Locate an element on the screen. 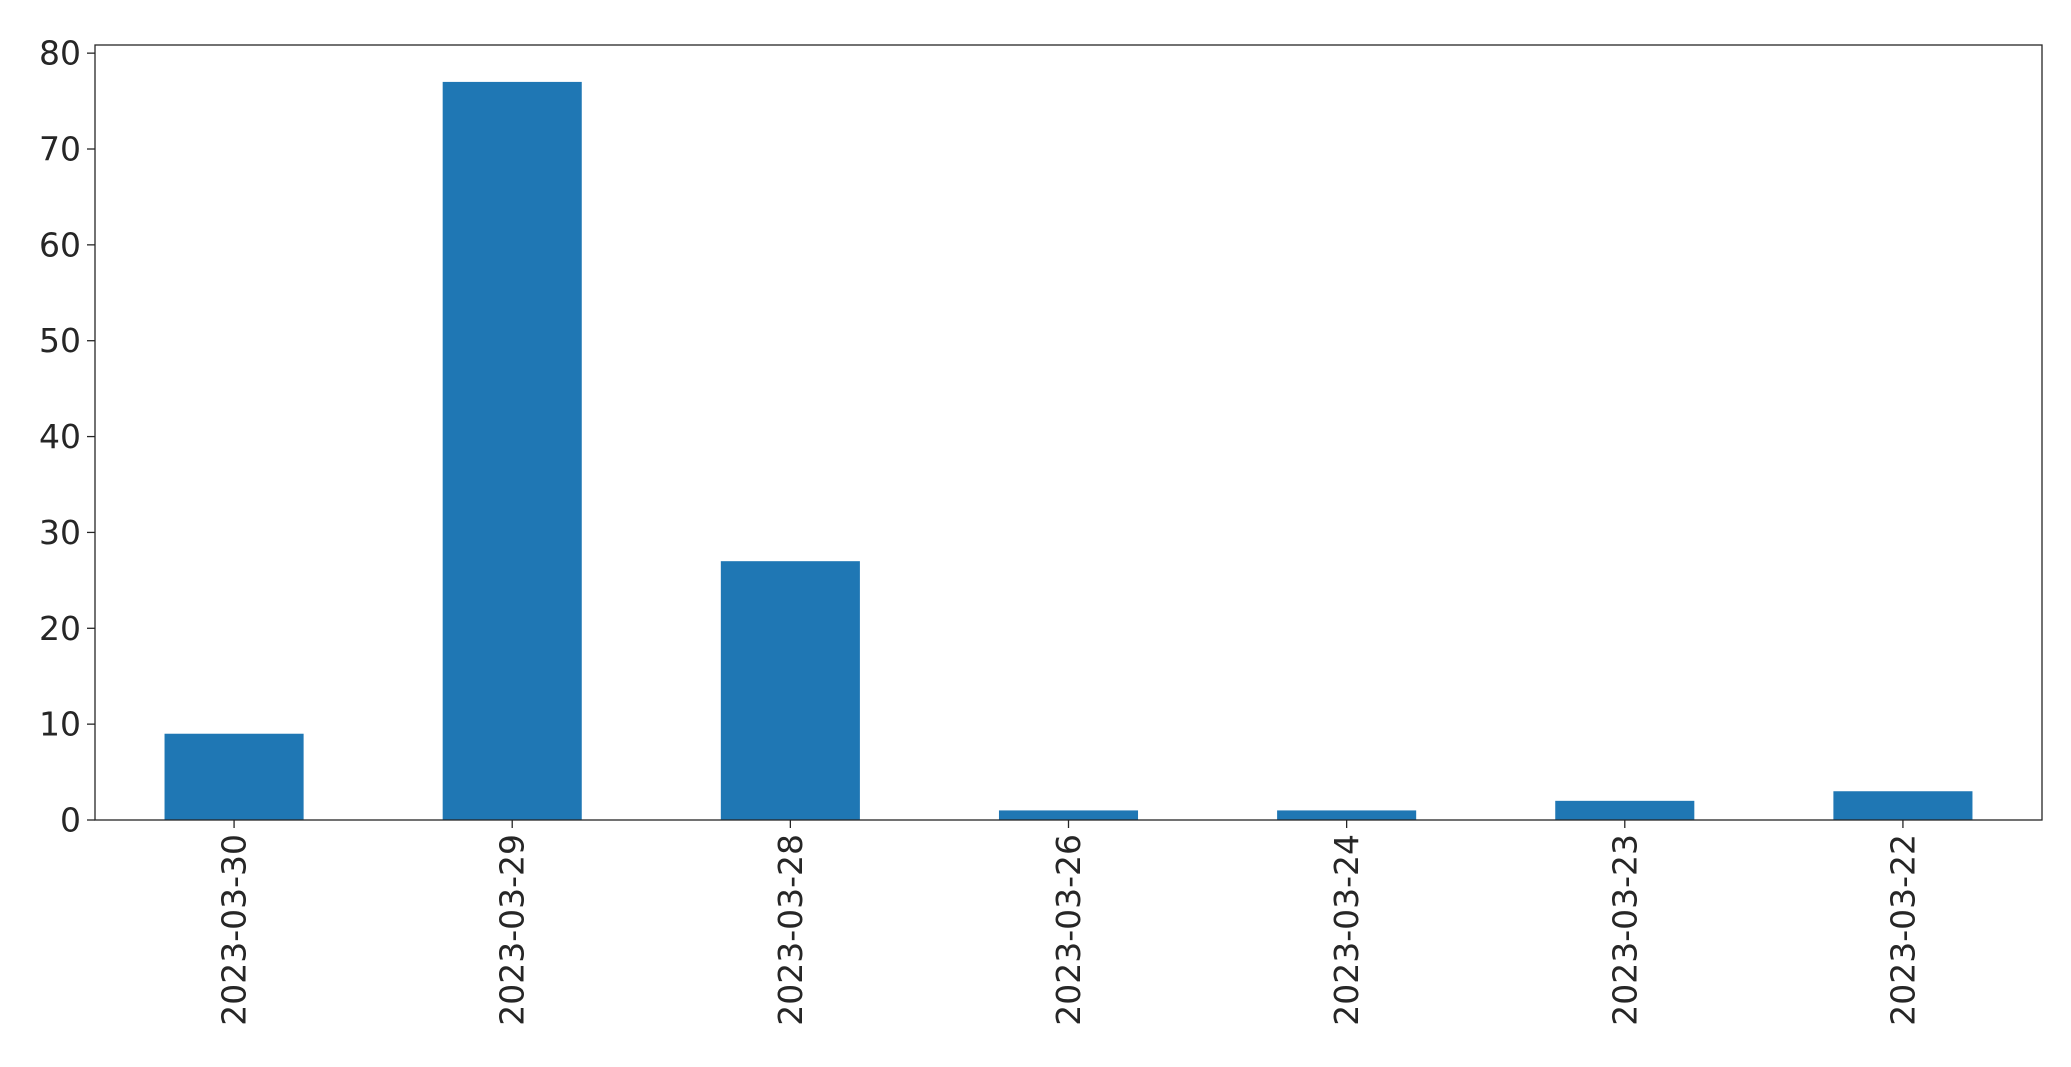 This screenshot has width=2071, height=1067. y-tick-label: 80 is located at coordinates (60, 53).